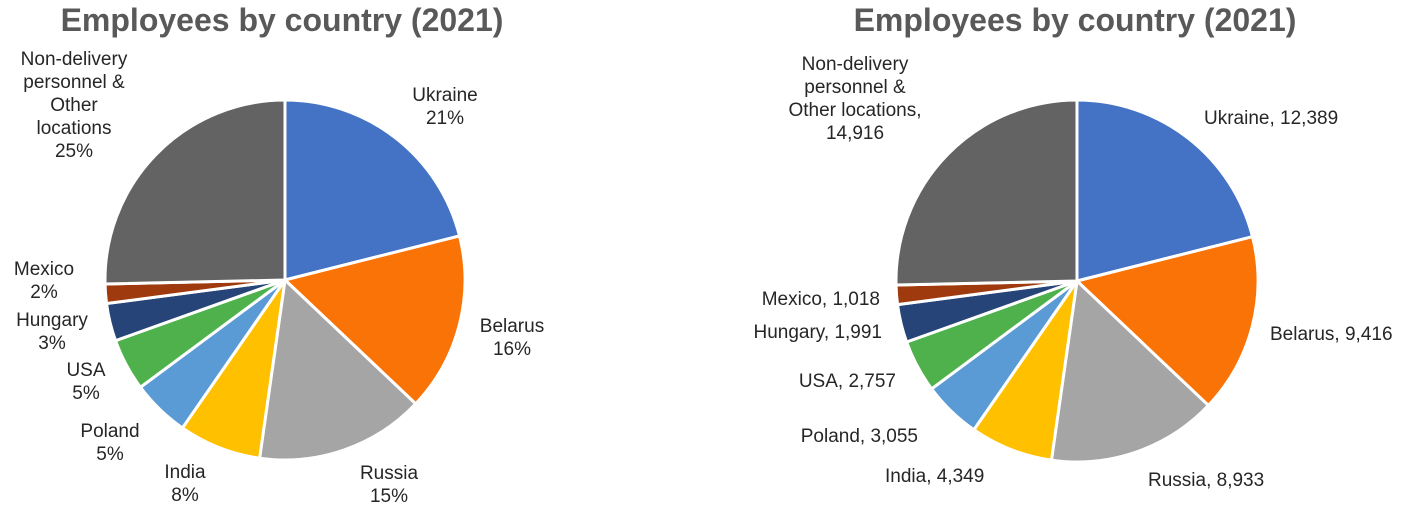  Describe the element at coordinates (44, 281) in the screenshot. I see `data-label-mexico: Mexico 2%` at that location.